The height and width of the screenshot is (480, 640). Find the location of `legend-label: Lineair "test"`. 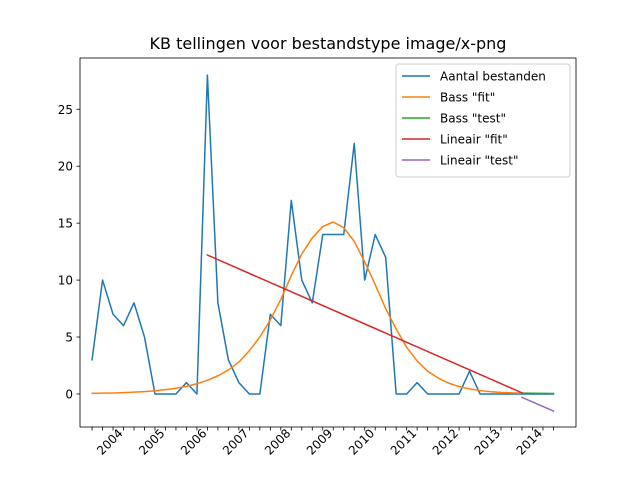

legend-label: Lineair "test" is located at coordinates (479, 161).